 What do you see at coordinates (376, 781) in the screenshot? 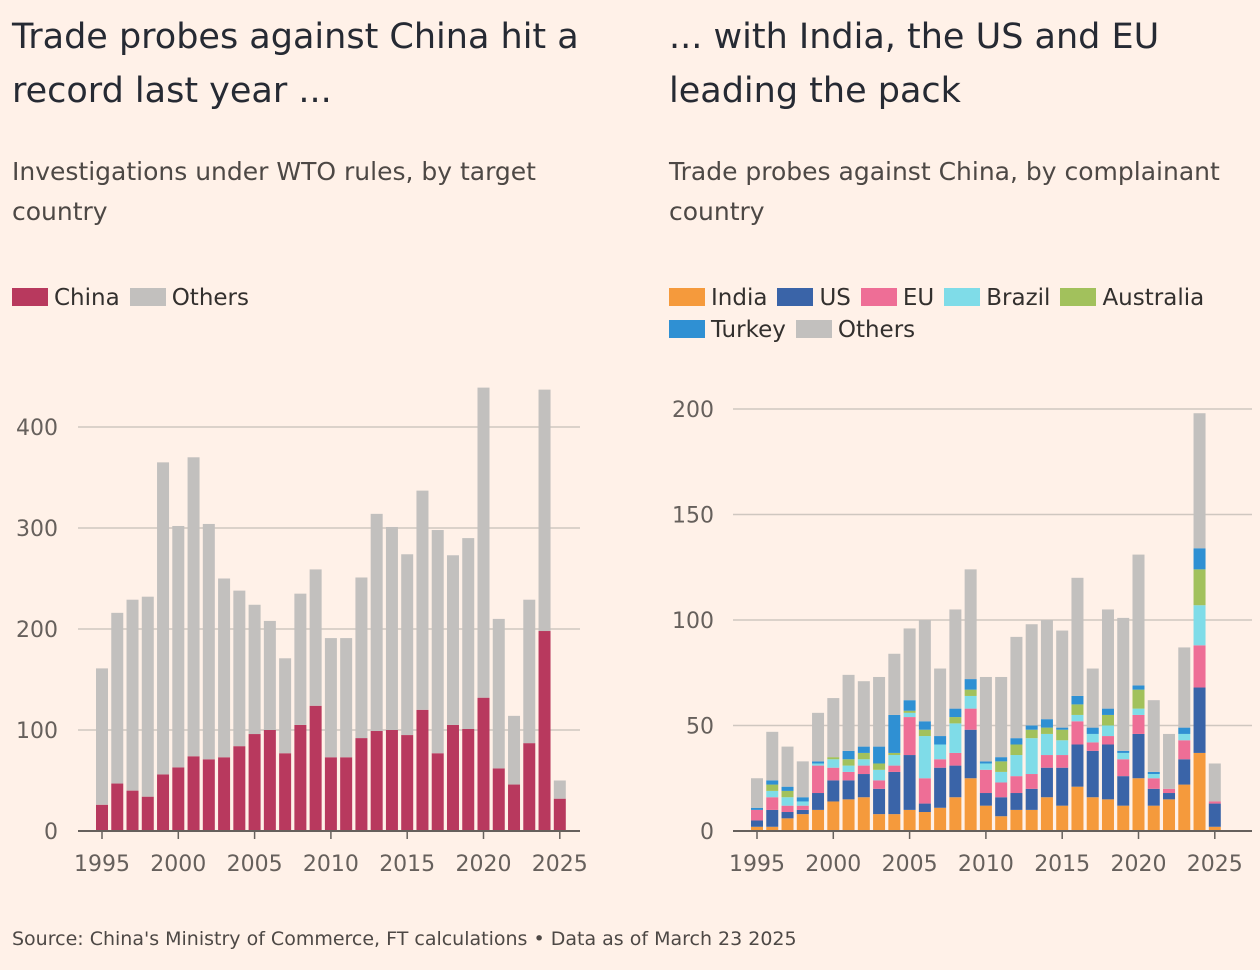
I see `bar-china-2013` at bounding box center [376, 781].